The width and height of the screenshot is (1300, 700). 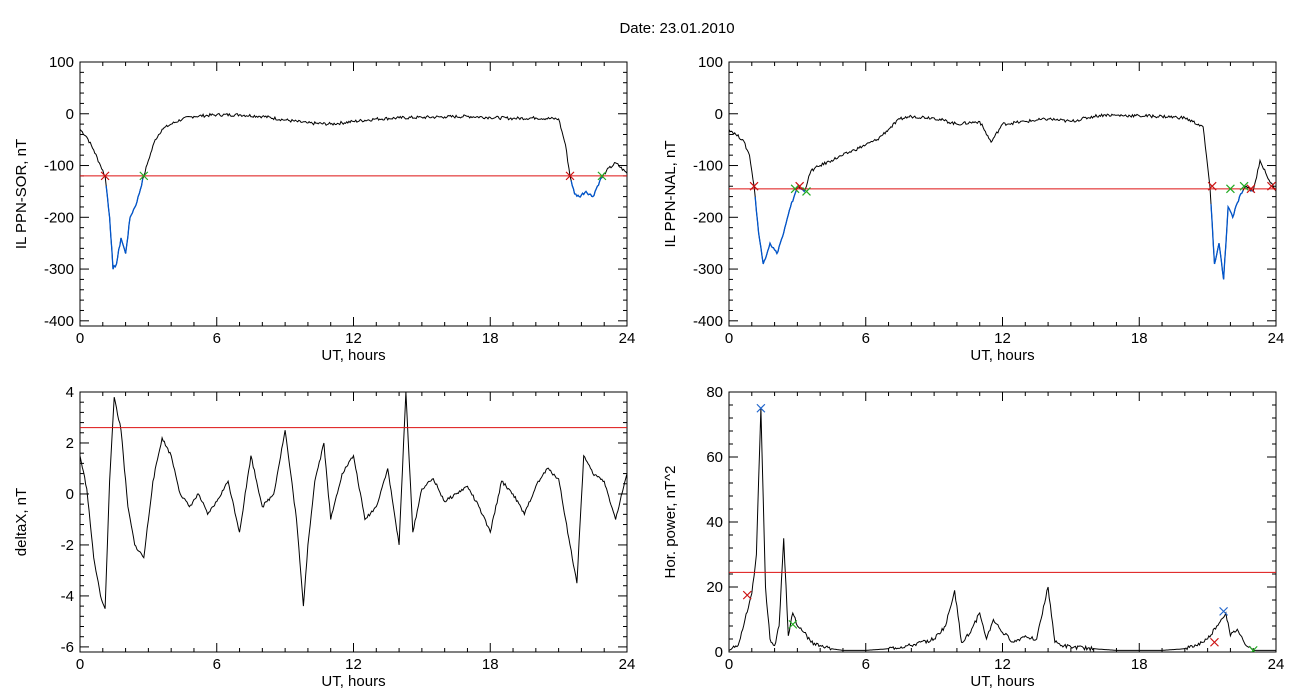 I want to click on y-tick-label: 4, so click(x=70, y=392).